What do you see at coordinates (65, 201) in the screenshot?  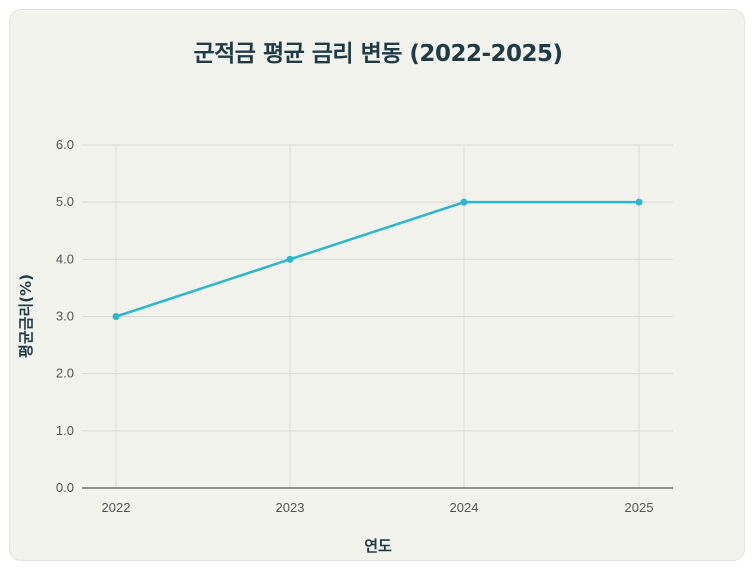 I see `y-tick-label: 5.0` at bounding box center [65, 201].